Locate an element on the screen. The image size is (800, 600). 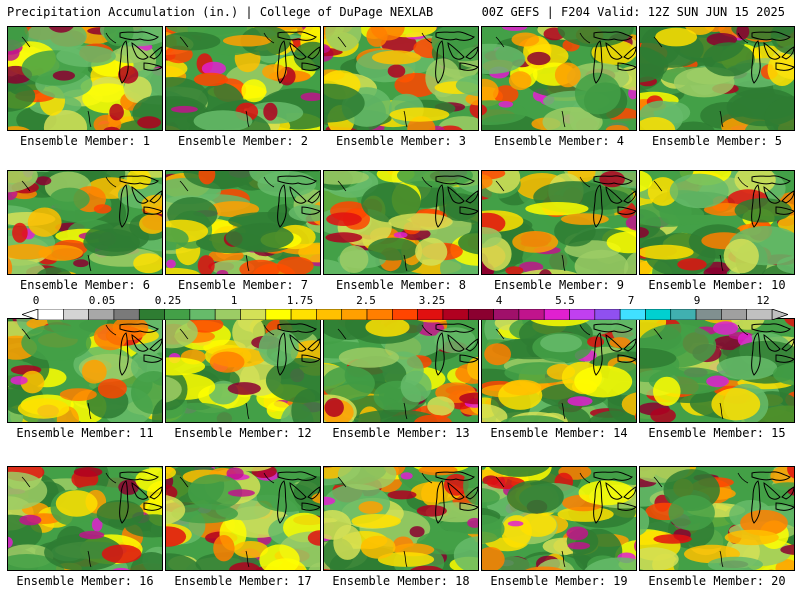
colorbar-tick-label: 3.25 is located at coordinates (432, 300).